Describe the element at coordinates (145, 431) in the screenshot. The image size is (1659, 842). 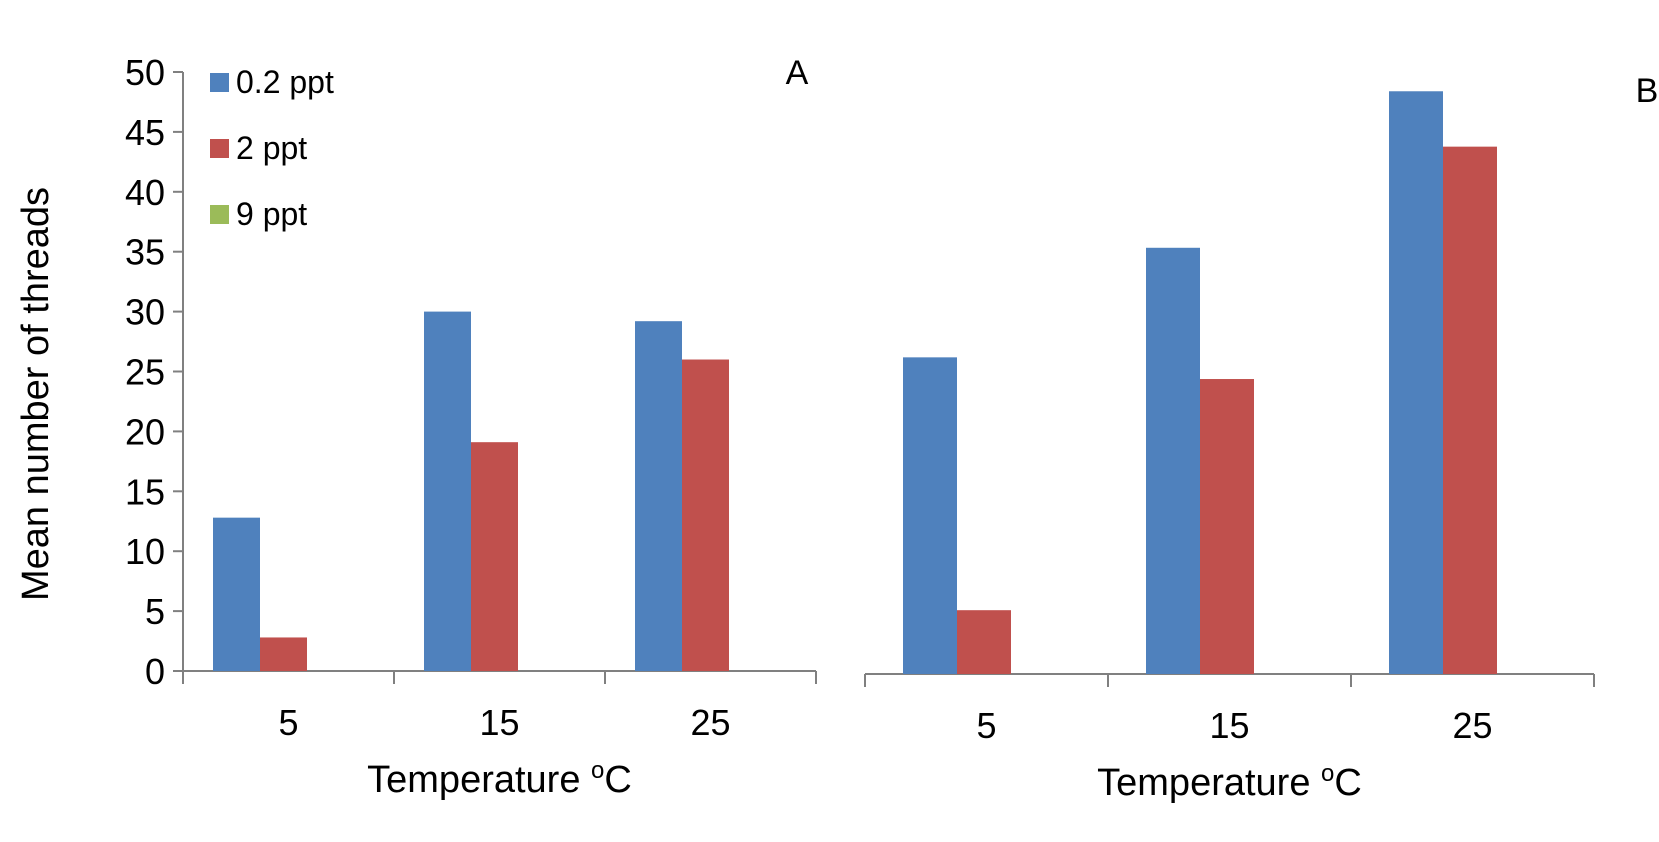
I see `y-tick-label: 20` at that location.